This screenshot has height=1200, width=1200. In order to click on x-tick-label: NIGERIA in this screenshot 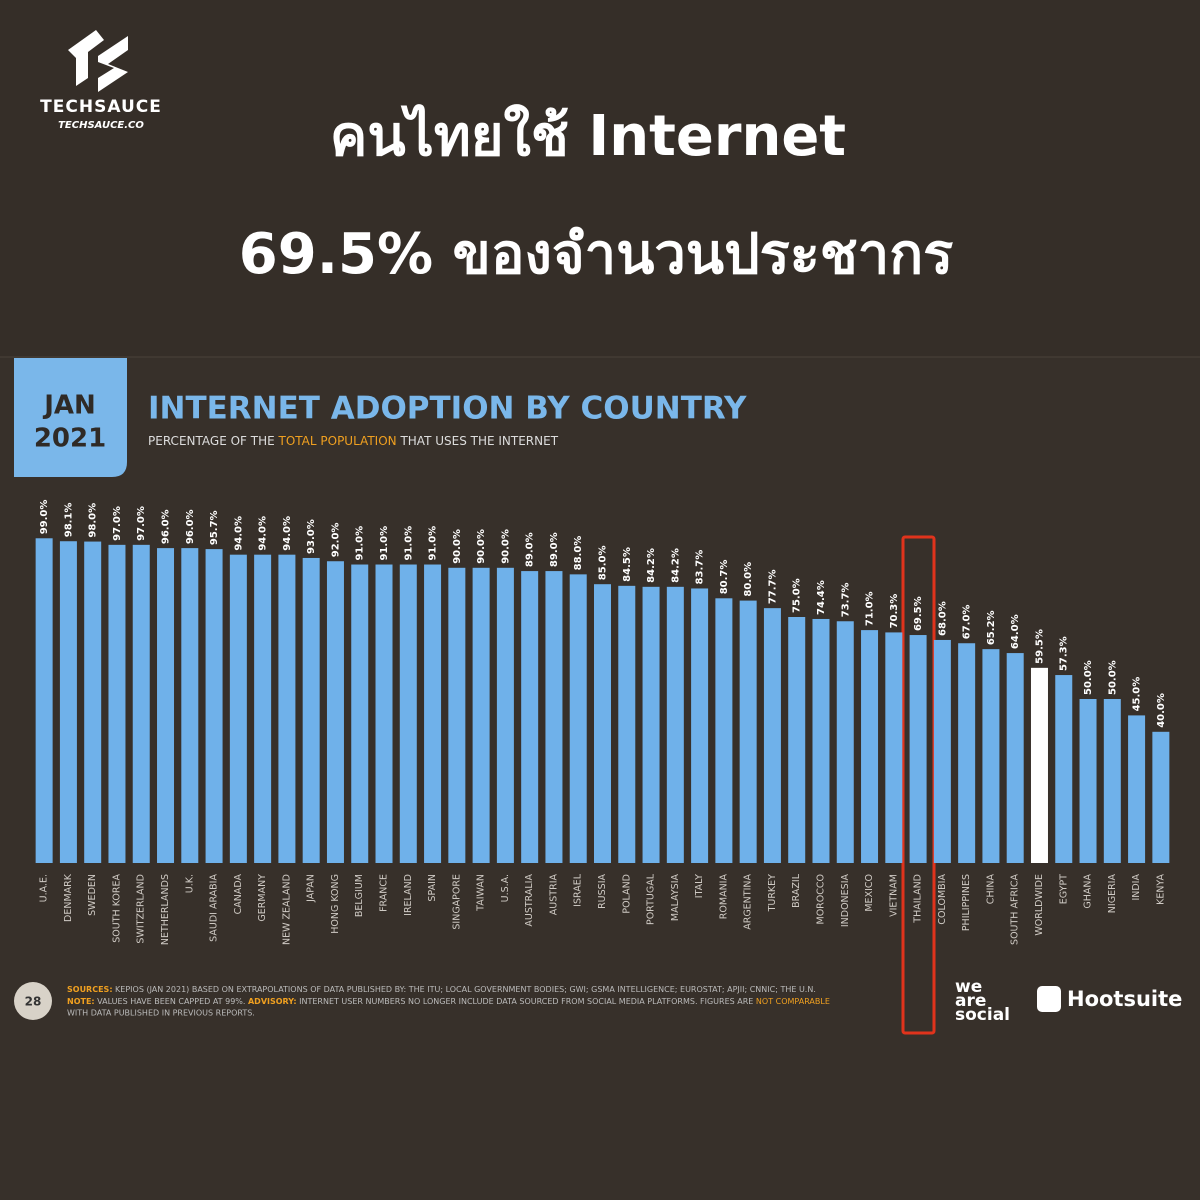, I will do `click(1112, 894)`.